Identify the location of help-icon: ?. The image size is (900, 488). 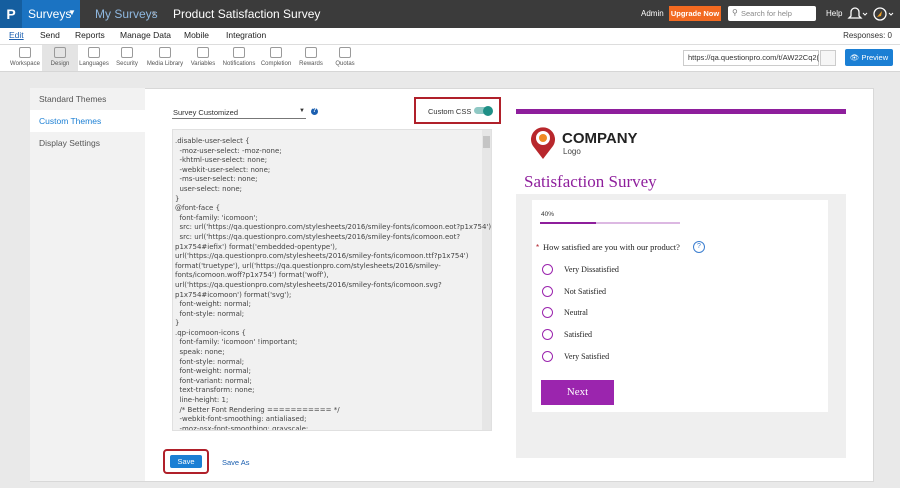
(314, 111).